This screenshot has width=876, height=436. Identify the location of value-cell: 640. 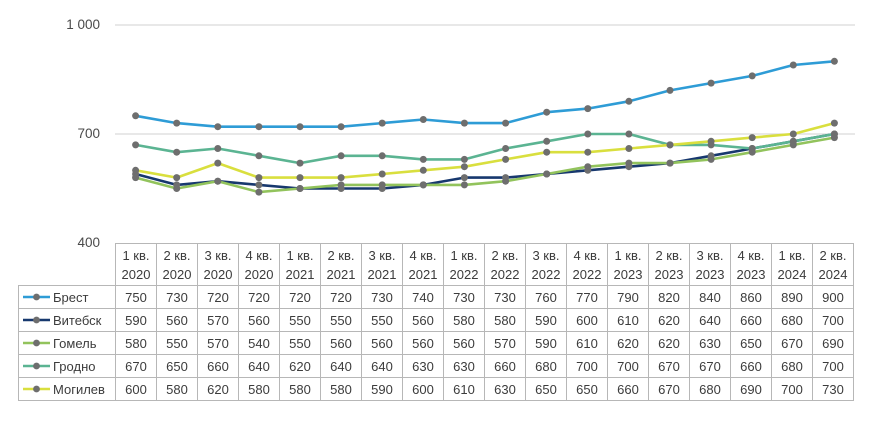
(259, 366).